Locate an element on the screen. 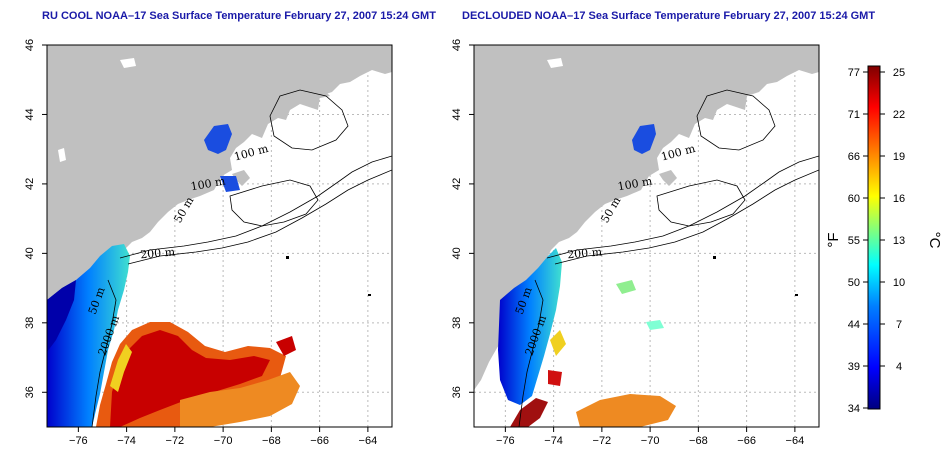 The image size is (950, 475). celsius-unit-label: °C is located at coordinates (934, 240).